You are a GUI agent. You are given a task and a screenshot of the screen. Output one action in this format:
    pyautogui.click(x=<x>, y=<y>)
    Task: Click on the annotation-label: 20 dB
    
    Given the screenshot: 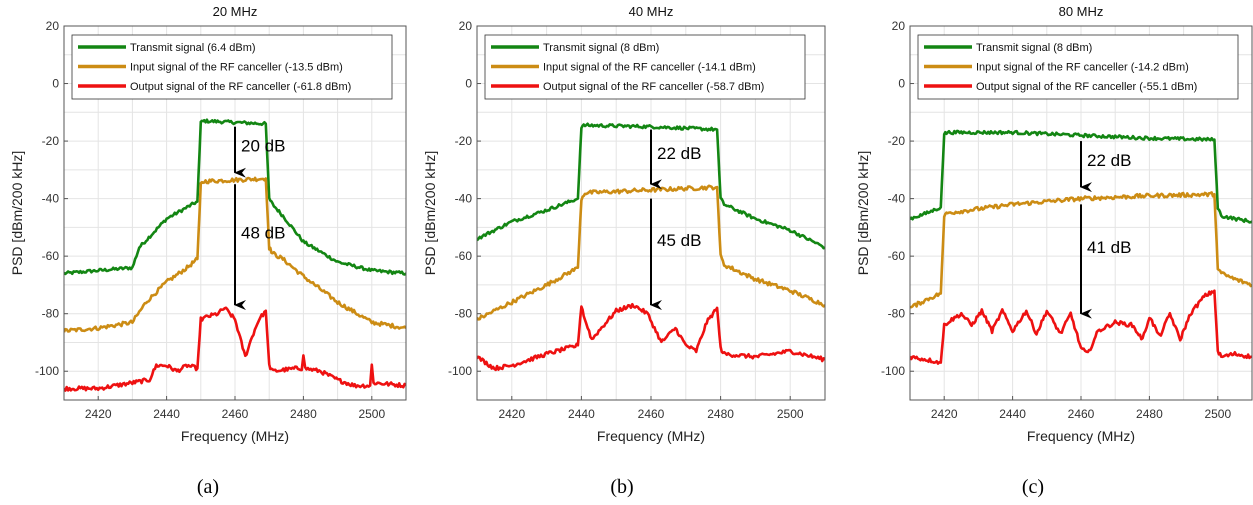 What is the action you would take?
    pyautogui.click(x=263, y=146)
    